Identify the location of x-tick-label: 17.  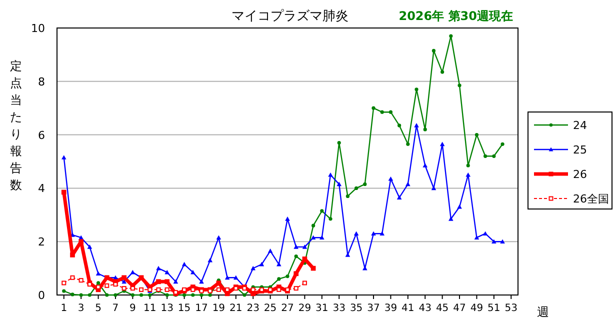
(201, 308).